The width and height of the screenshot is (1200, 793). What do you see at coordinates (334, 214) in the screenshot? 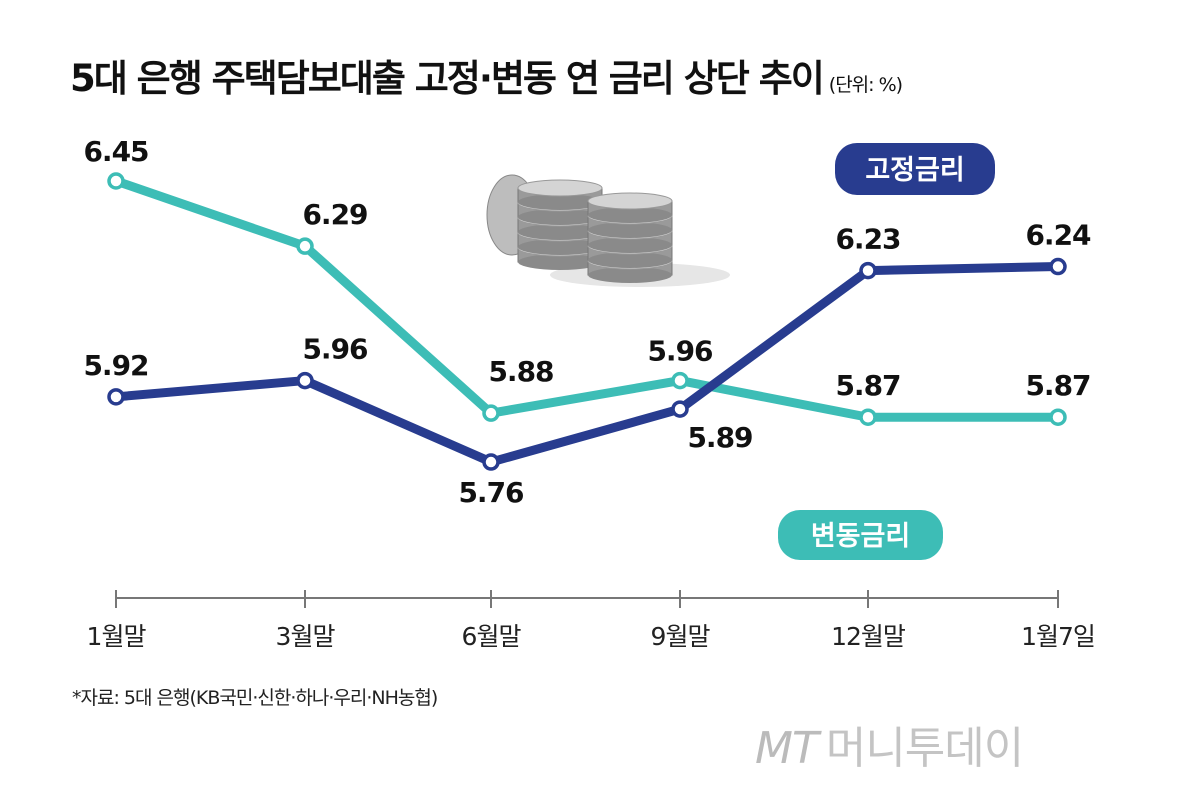
I see `data-label: 6.29` at bounding box center [334, 214].